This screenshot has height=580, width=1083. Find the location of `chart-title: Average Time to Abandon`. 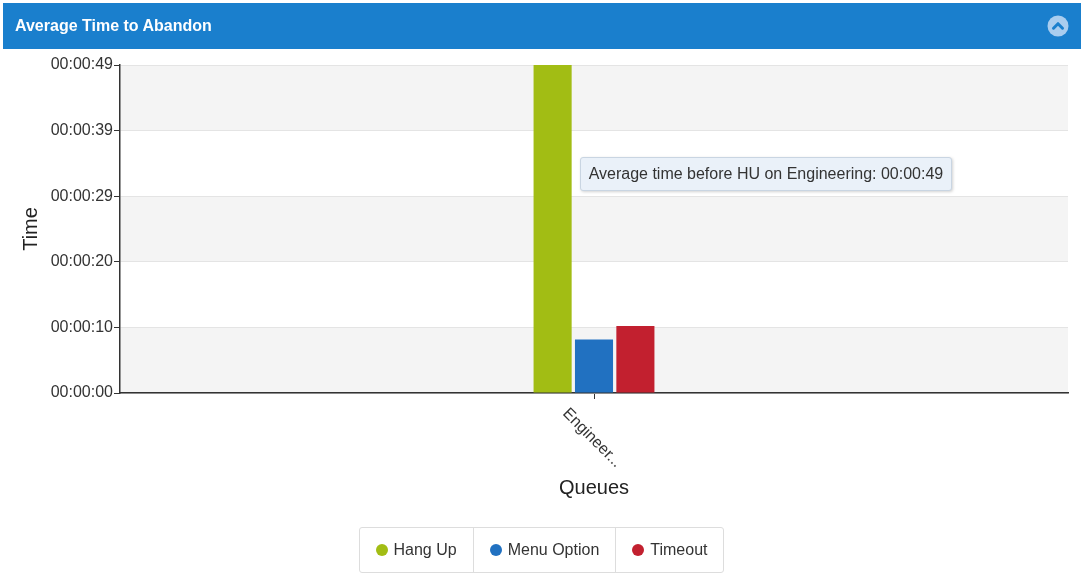

chart-title: Average Time to Abandon is located at coordinates (113, 26).